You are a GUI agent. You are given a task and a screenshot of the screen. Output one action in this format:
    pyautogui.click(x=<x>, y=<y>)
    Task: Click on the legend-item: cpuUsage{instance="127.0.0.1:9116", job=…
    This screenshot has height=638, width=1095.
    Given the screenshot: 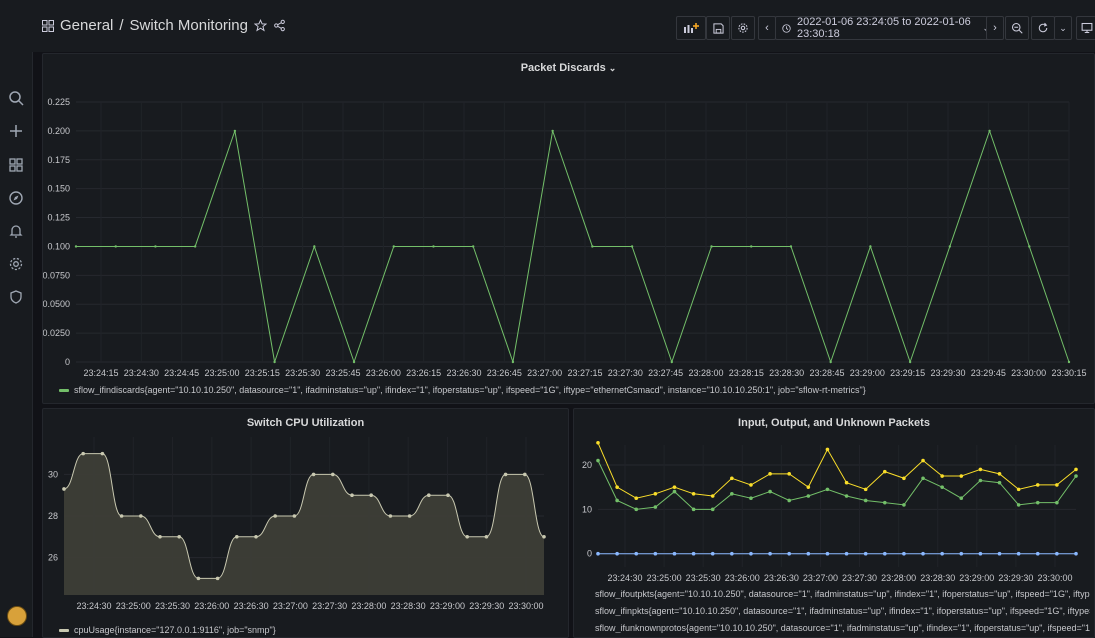 What is the action you would take?
    pyautogui.click(x=309, y=630)
    